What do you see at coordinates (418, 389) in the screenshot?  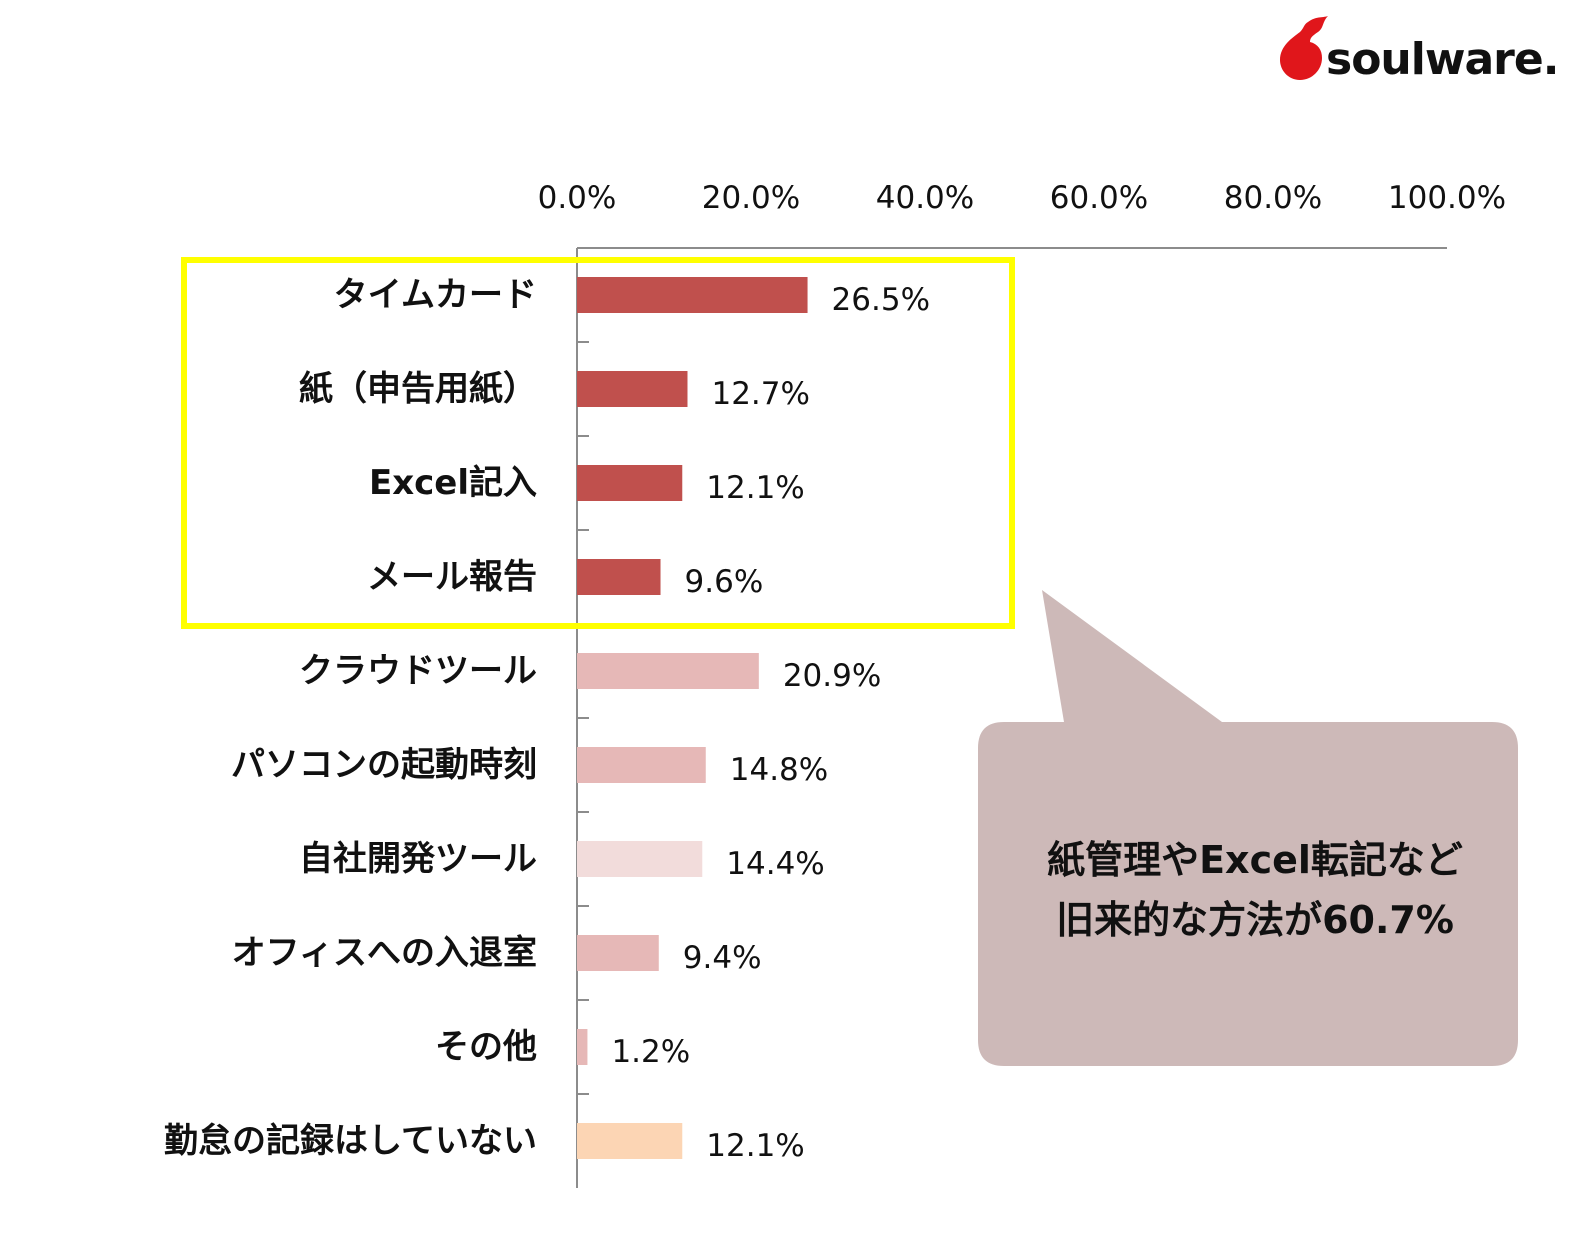 I see `category-label: 紙（申告用紙）` at bounding box center [418, 389].